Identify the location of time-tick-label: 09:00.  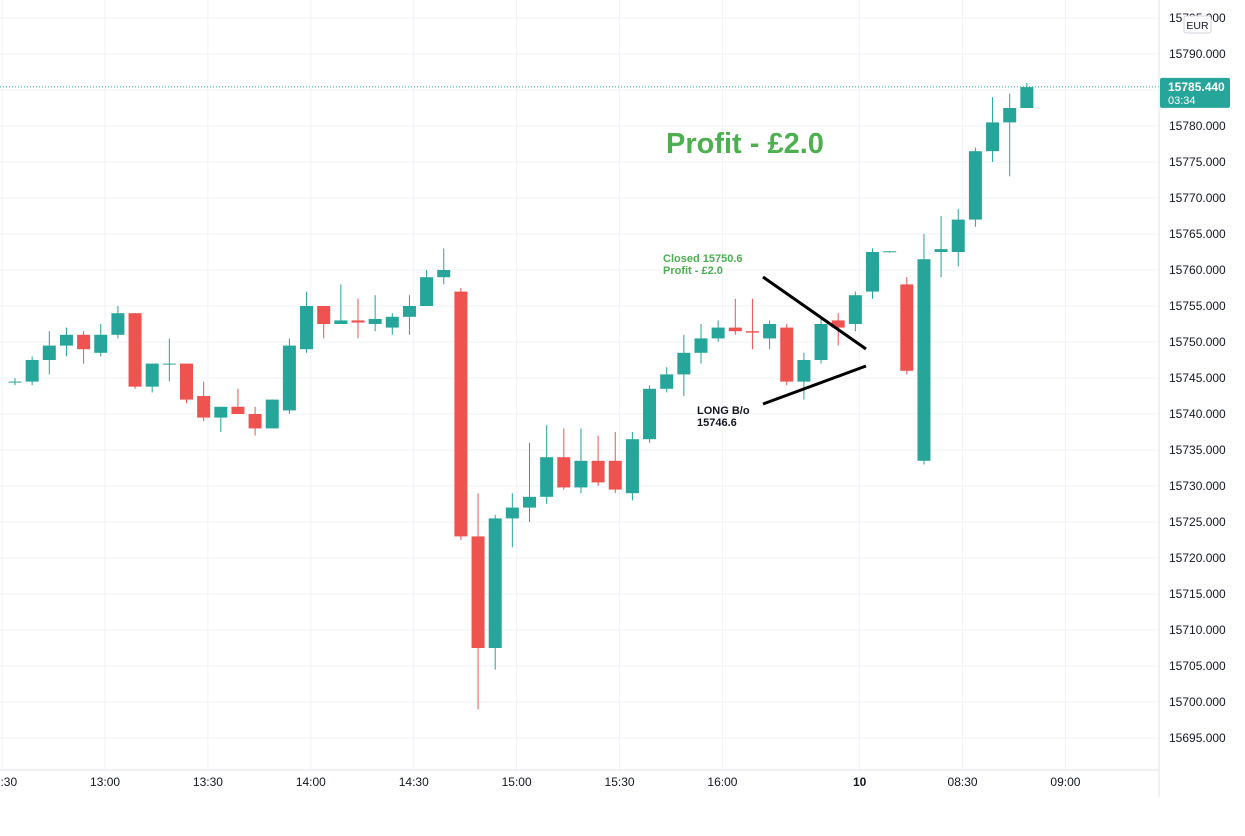
(1065, 782).